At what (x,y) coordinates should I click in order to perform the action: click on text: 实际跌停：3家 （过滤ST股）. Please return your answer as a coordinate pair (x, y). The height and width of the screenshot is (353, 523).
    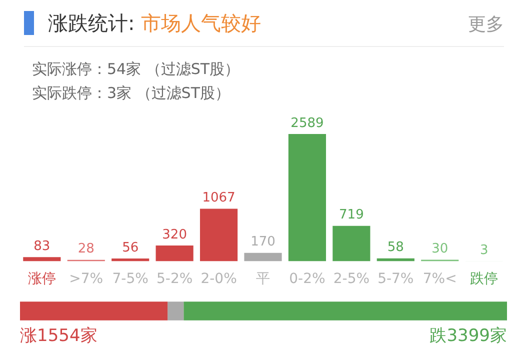
    Looking at the image, I should click on (131, 93).